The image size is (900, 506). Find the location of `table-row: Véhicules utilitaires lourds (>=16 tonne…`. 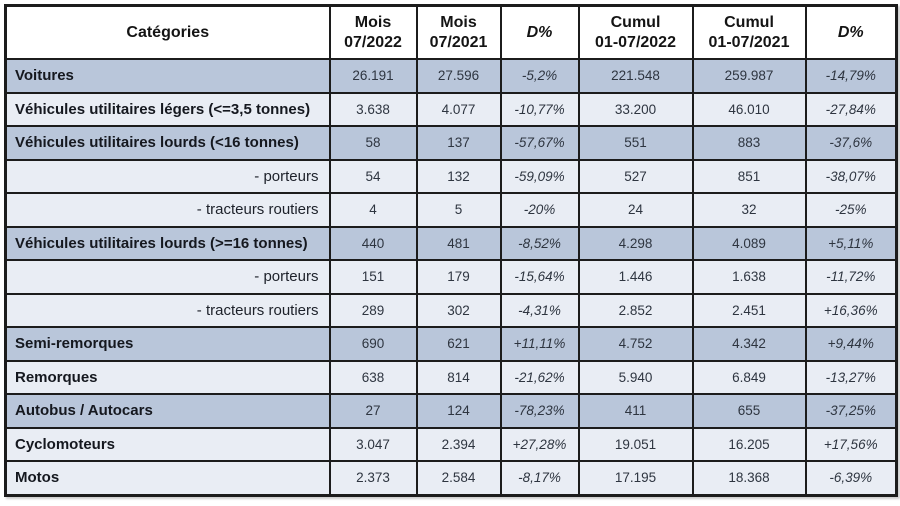

table-row: Véhicules utilitaires lourds (>=16 tonne… is located at coordinates (451, 243).